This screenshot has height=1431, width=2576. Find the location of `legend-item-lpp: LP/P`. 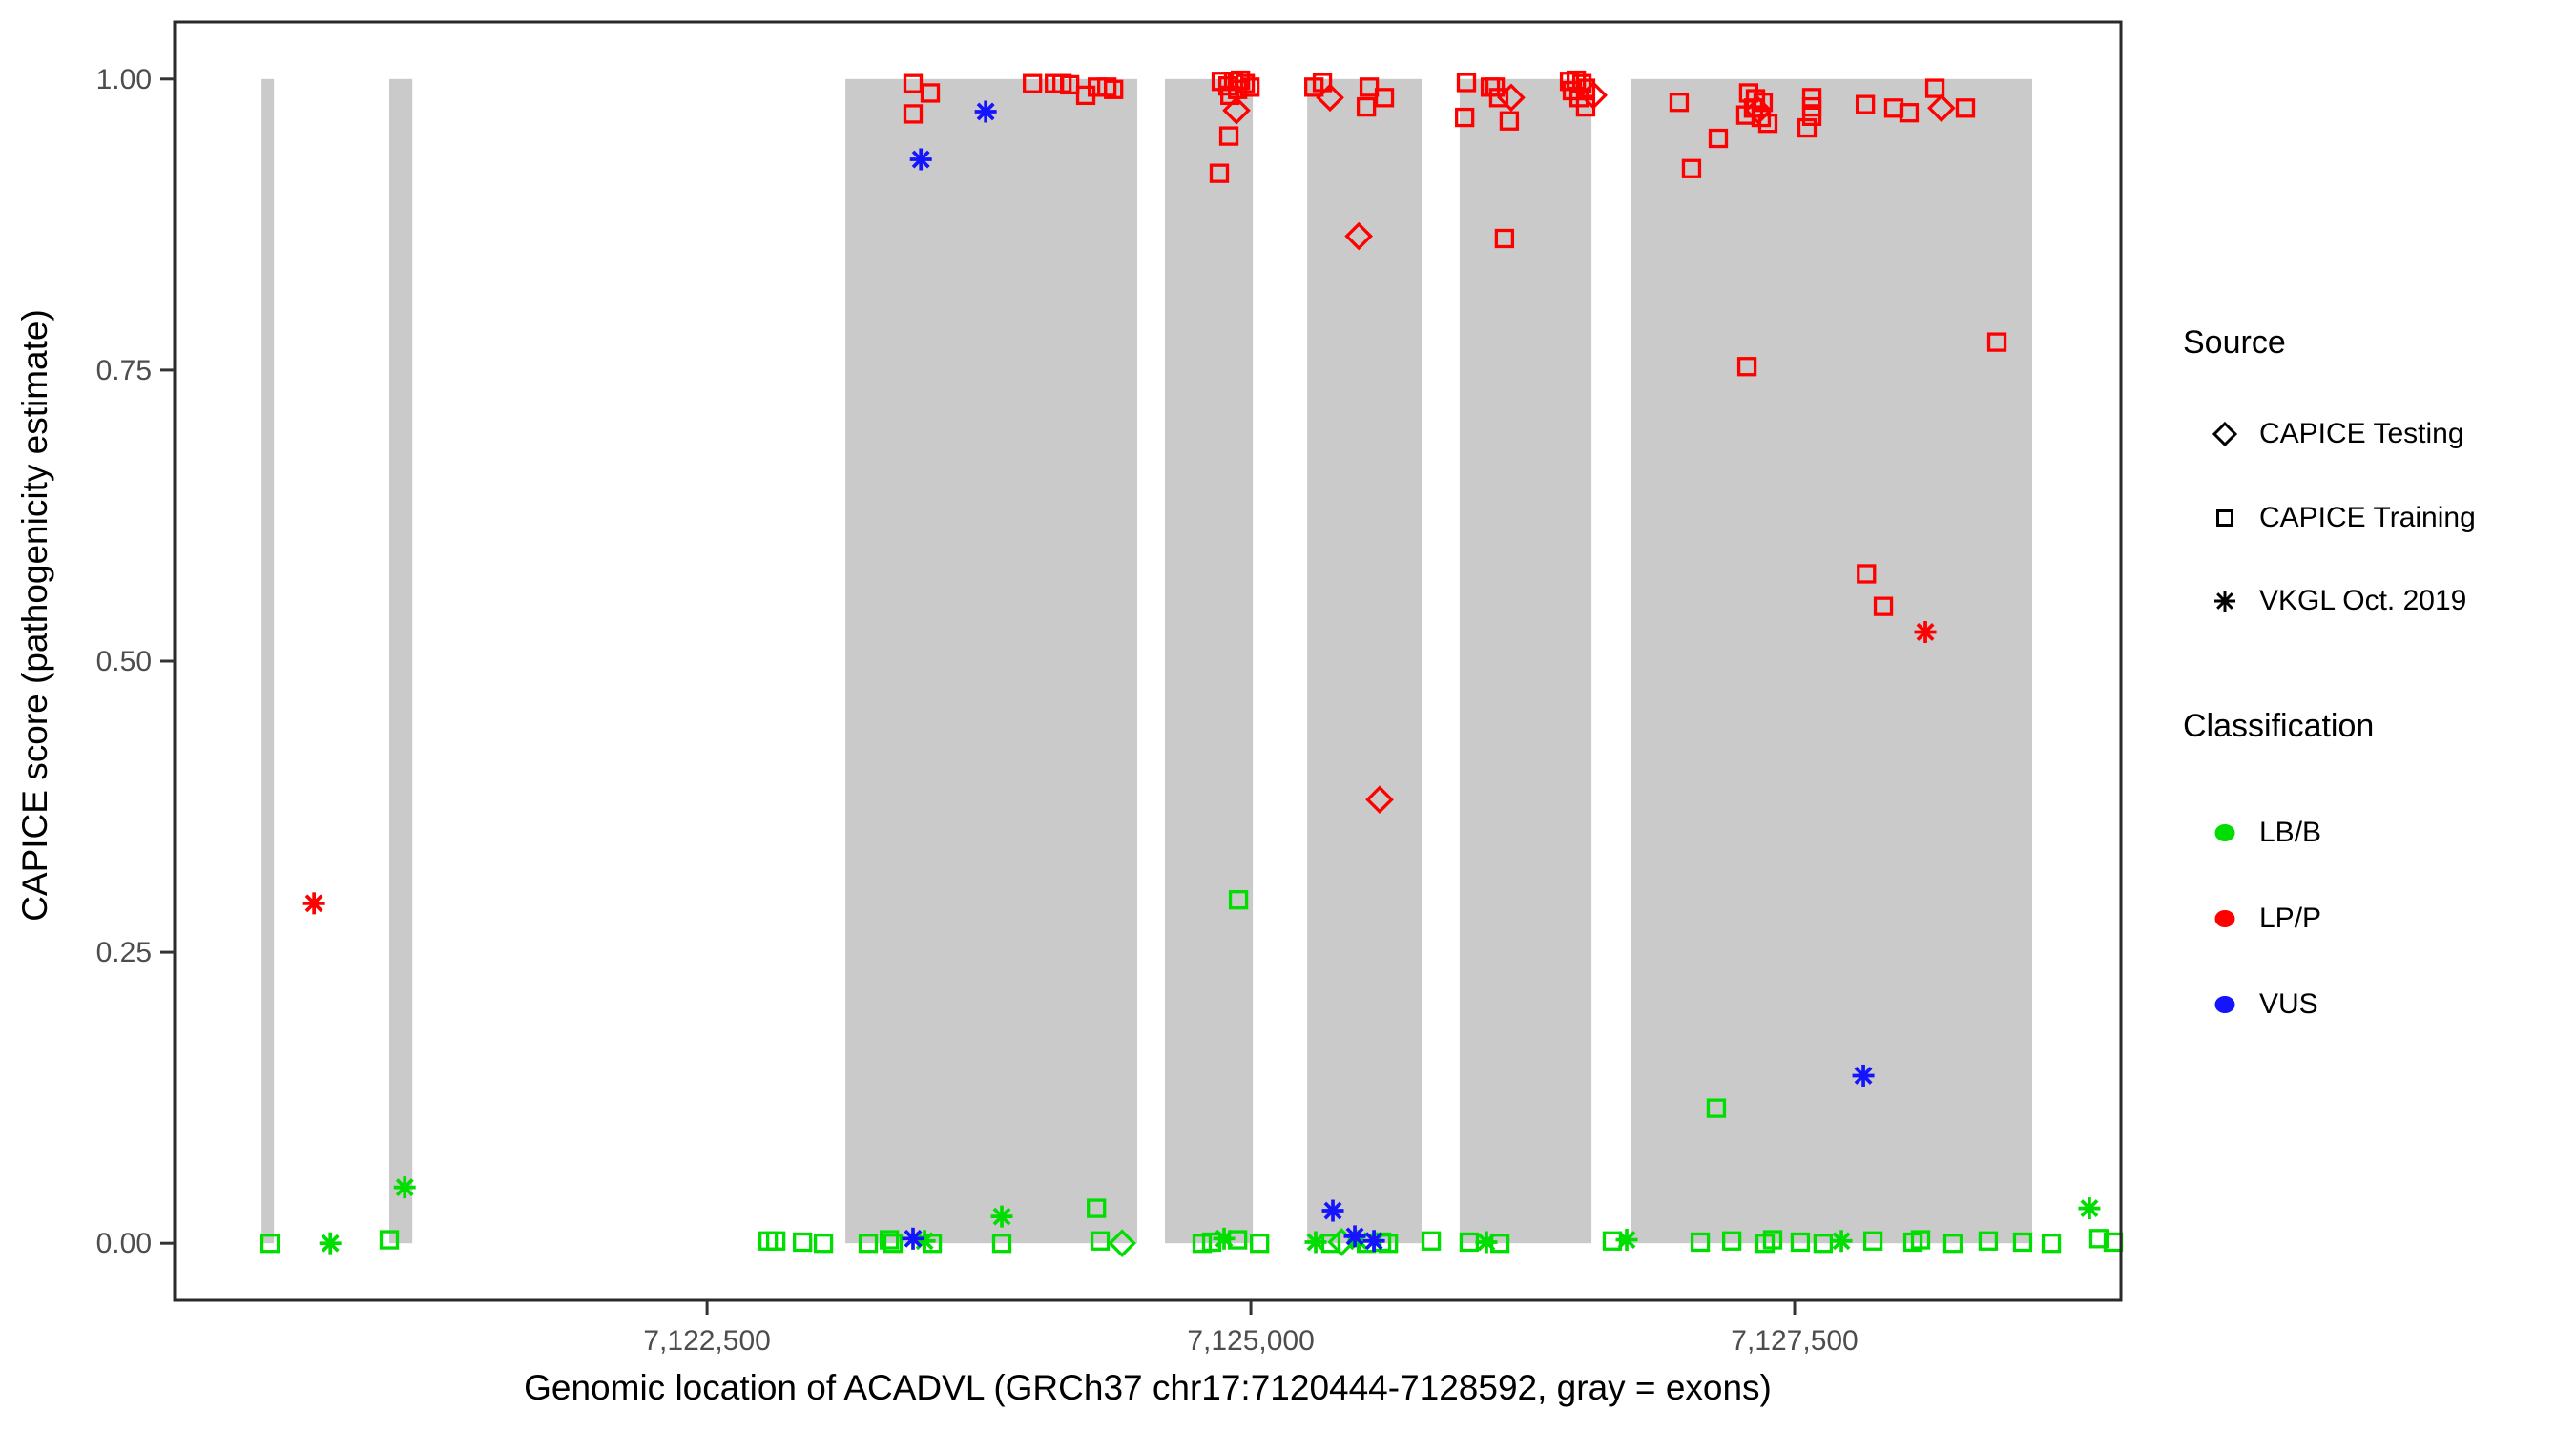

legend-item-lpp: LP/P is located at coordinates (2262, 919).